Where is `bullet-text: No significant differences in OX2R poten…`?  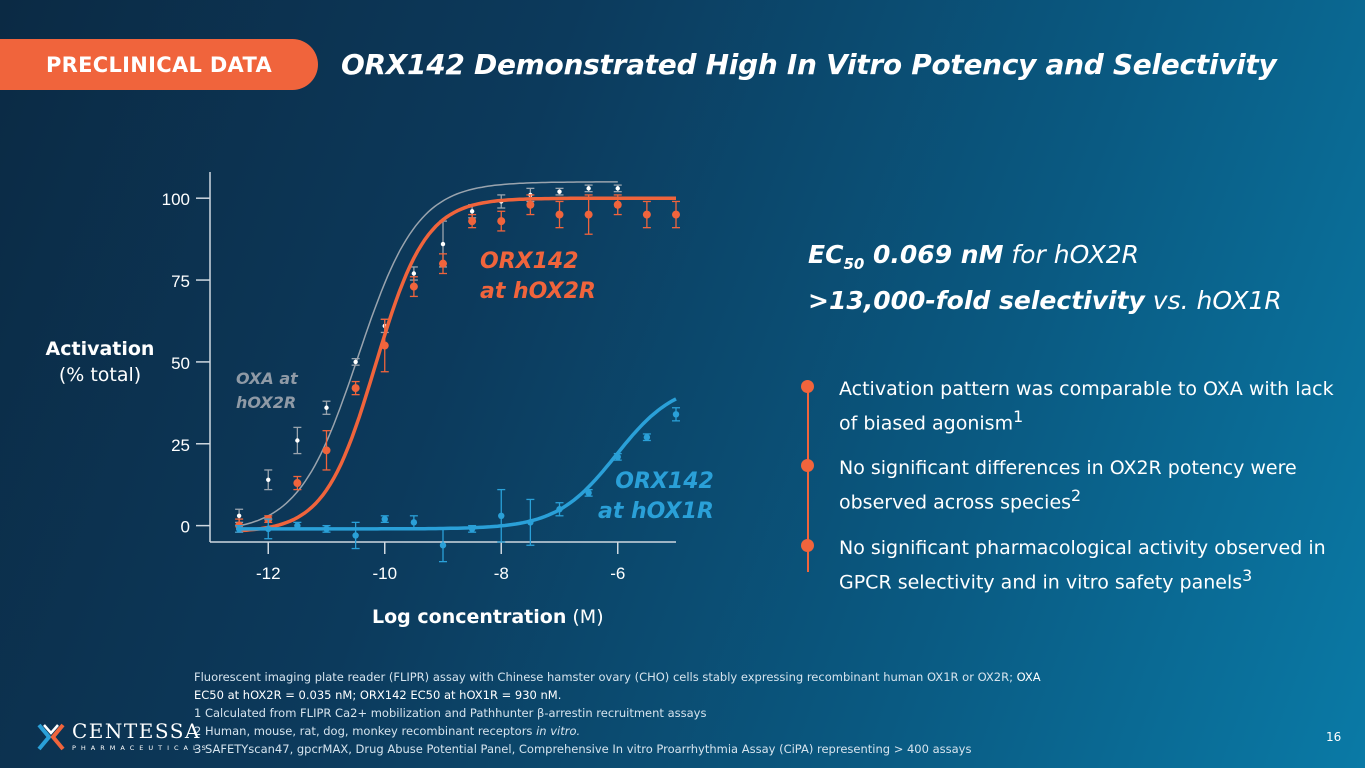 bullet-text: No significant differences in OX2R poten… is located at coordinates (1068, 485).